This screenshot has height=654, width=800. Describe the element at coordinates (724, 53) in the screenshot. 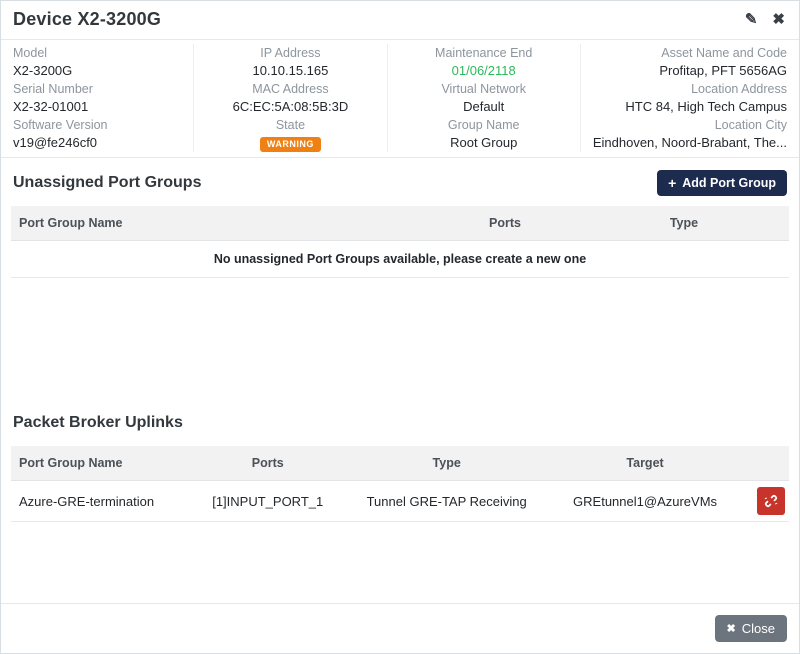

I see `field-label: Asset Name and Code` at that location.